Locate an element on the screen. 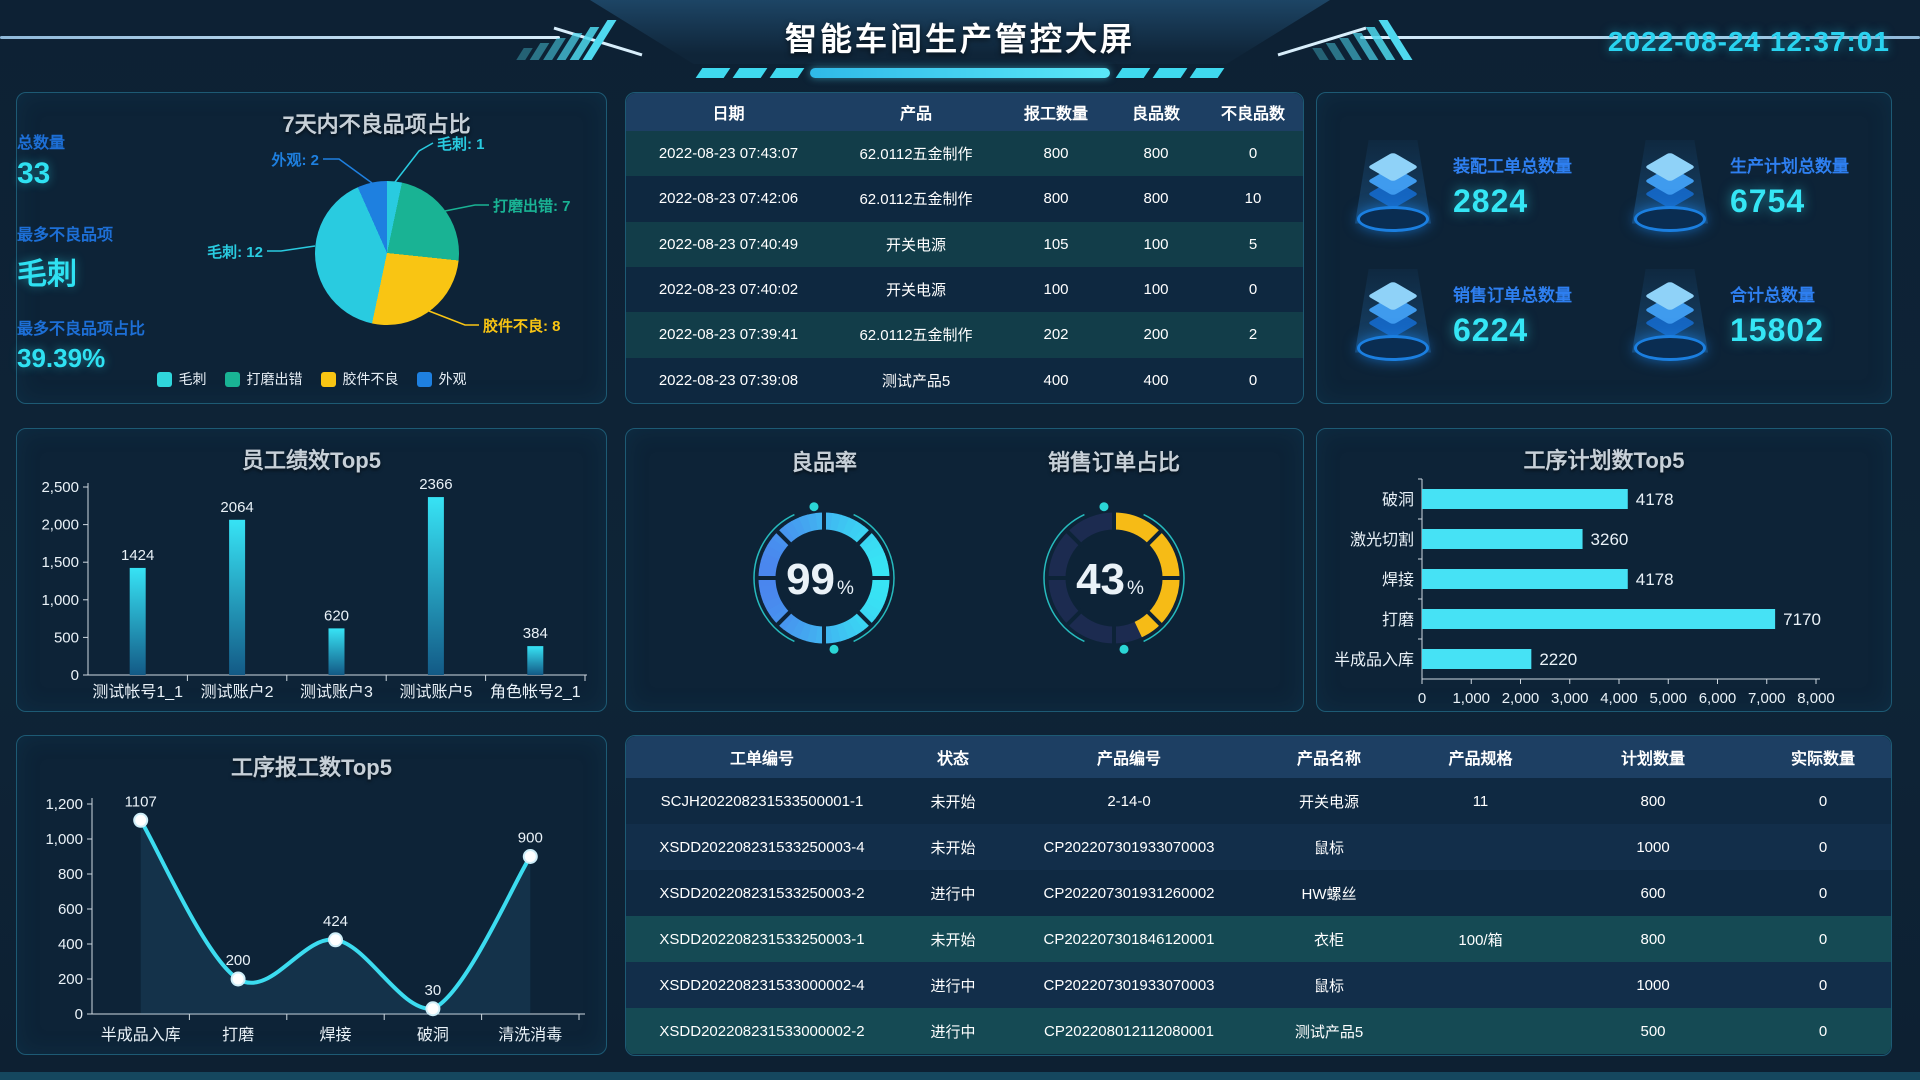  table-cell: 200 is located at coordinates (1156, 335).